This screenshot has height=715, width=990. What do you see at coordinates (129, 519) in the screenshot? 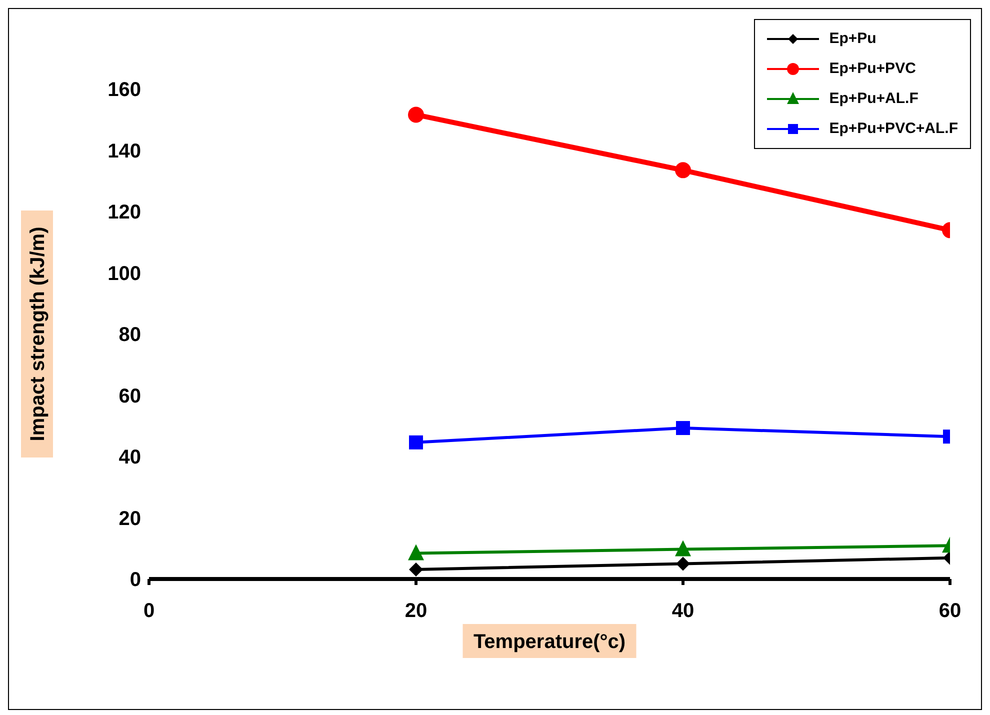
I see `y-tick-label: 20` at bounding box center [129, 519].